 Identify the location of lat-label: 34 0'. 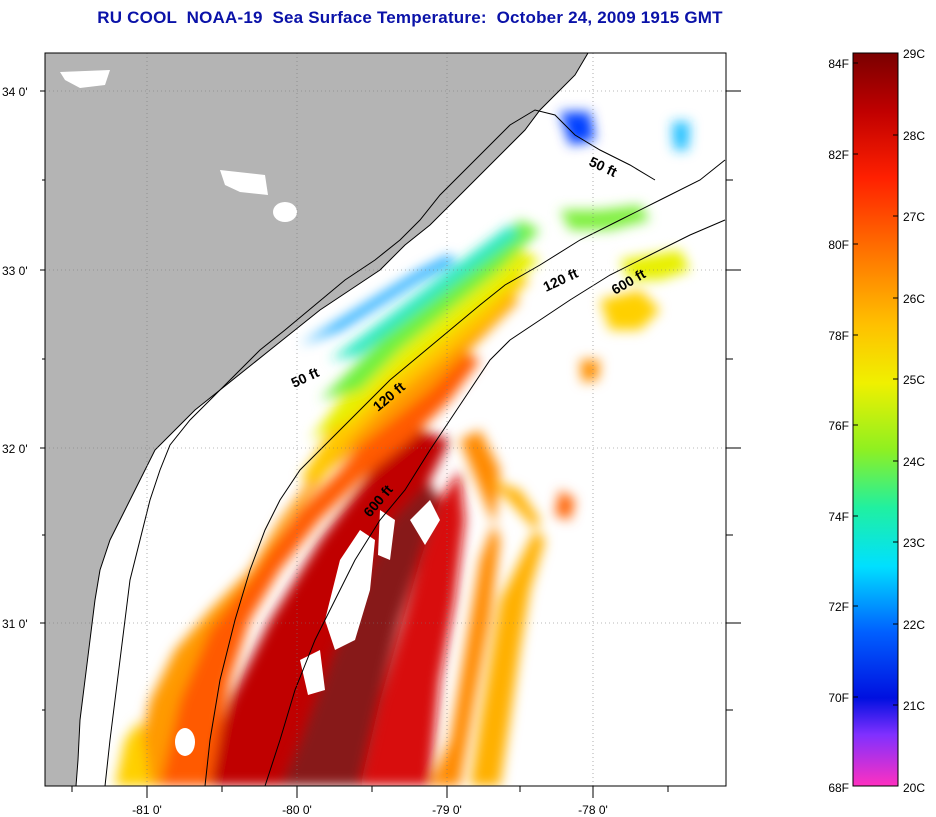
(15, 92).